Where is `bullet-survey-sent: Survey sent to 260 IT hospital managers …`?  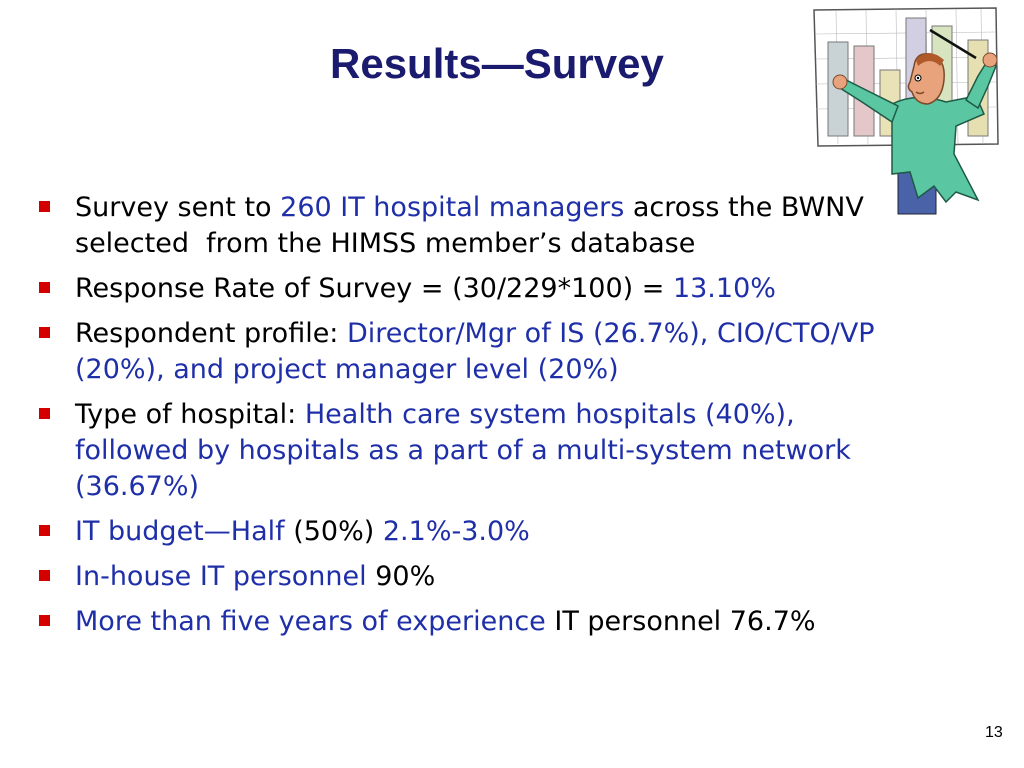 bullet-survey-sent: Survey sent to 260 IT hospital managers … is located at coordinates (473, 226).